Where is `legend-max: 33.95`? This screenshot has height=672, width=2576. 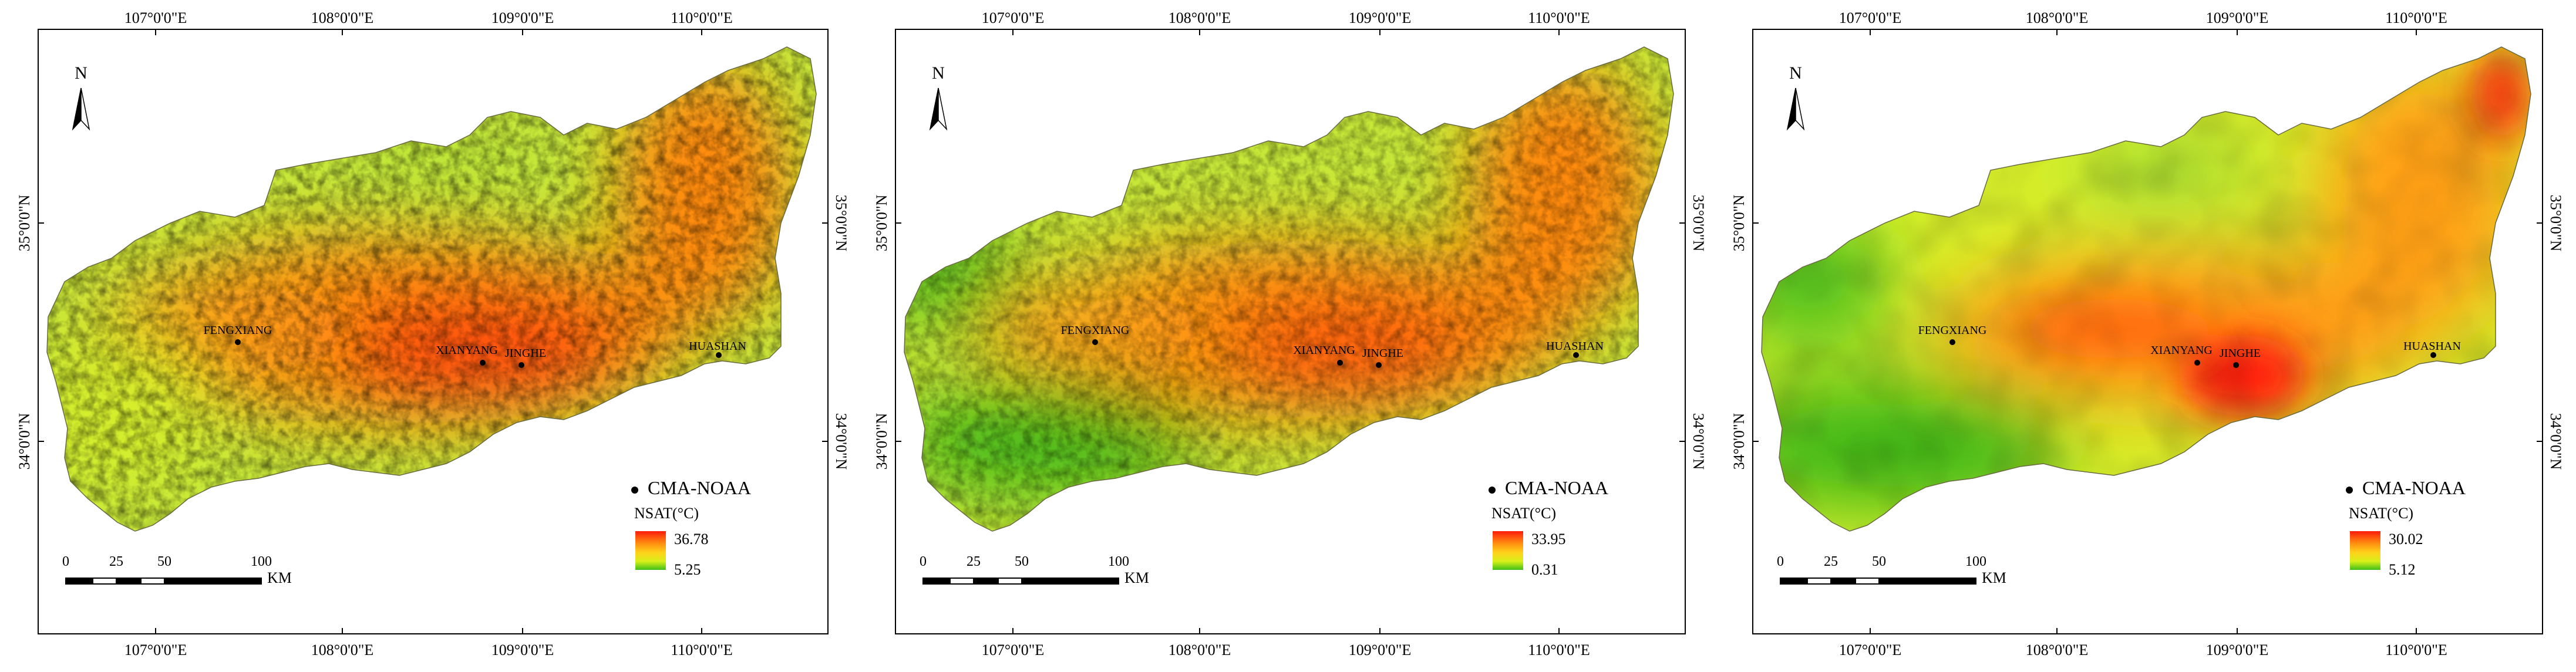
legend-max: 33.95 is located at coordinates (1548, 539).